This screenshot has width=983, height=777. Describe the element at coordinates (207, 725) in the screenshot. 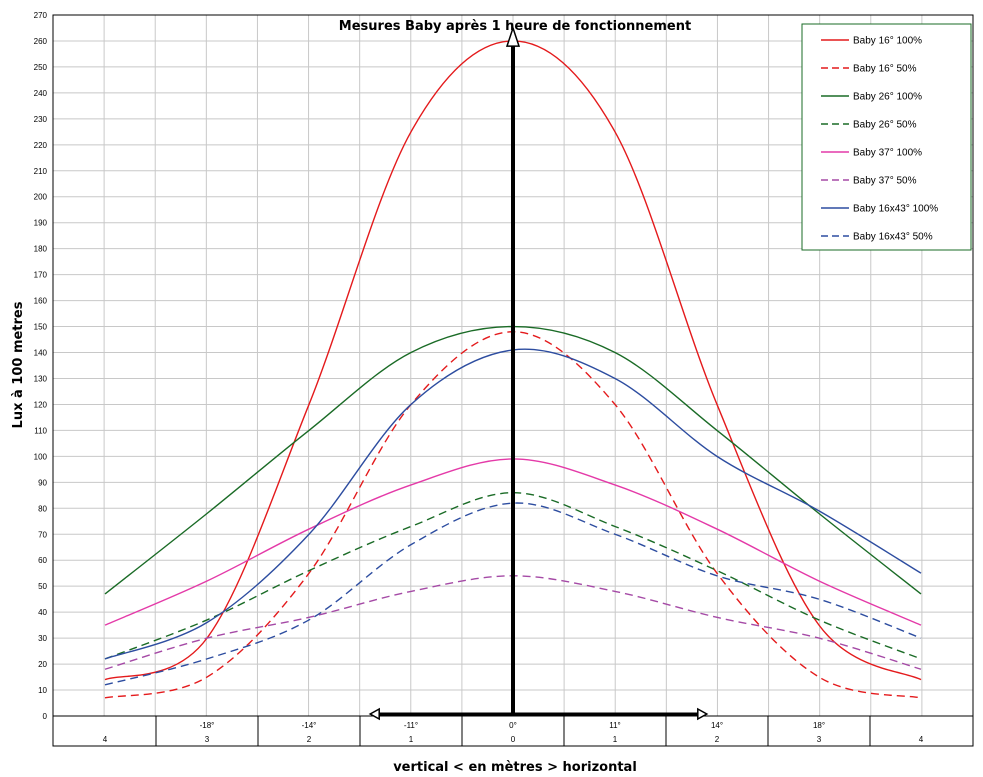

I see `x-tick-angle-label: -18°` at that location.